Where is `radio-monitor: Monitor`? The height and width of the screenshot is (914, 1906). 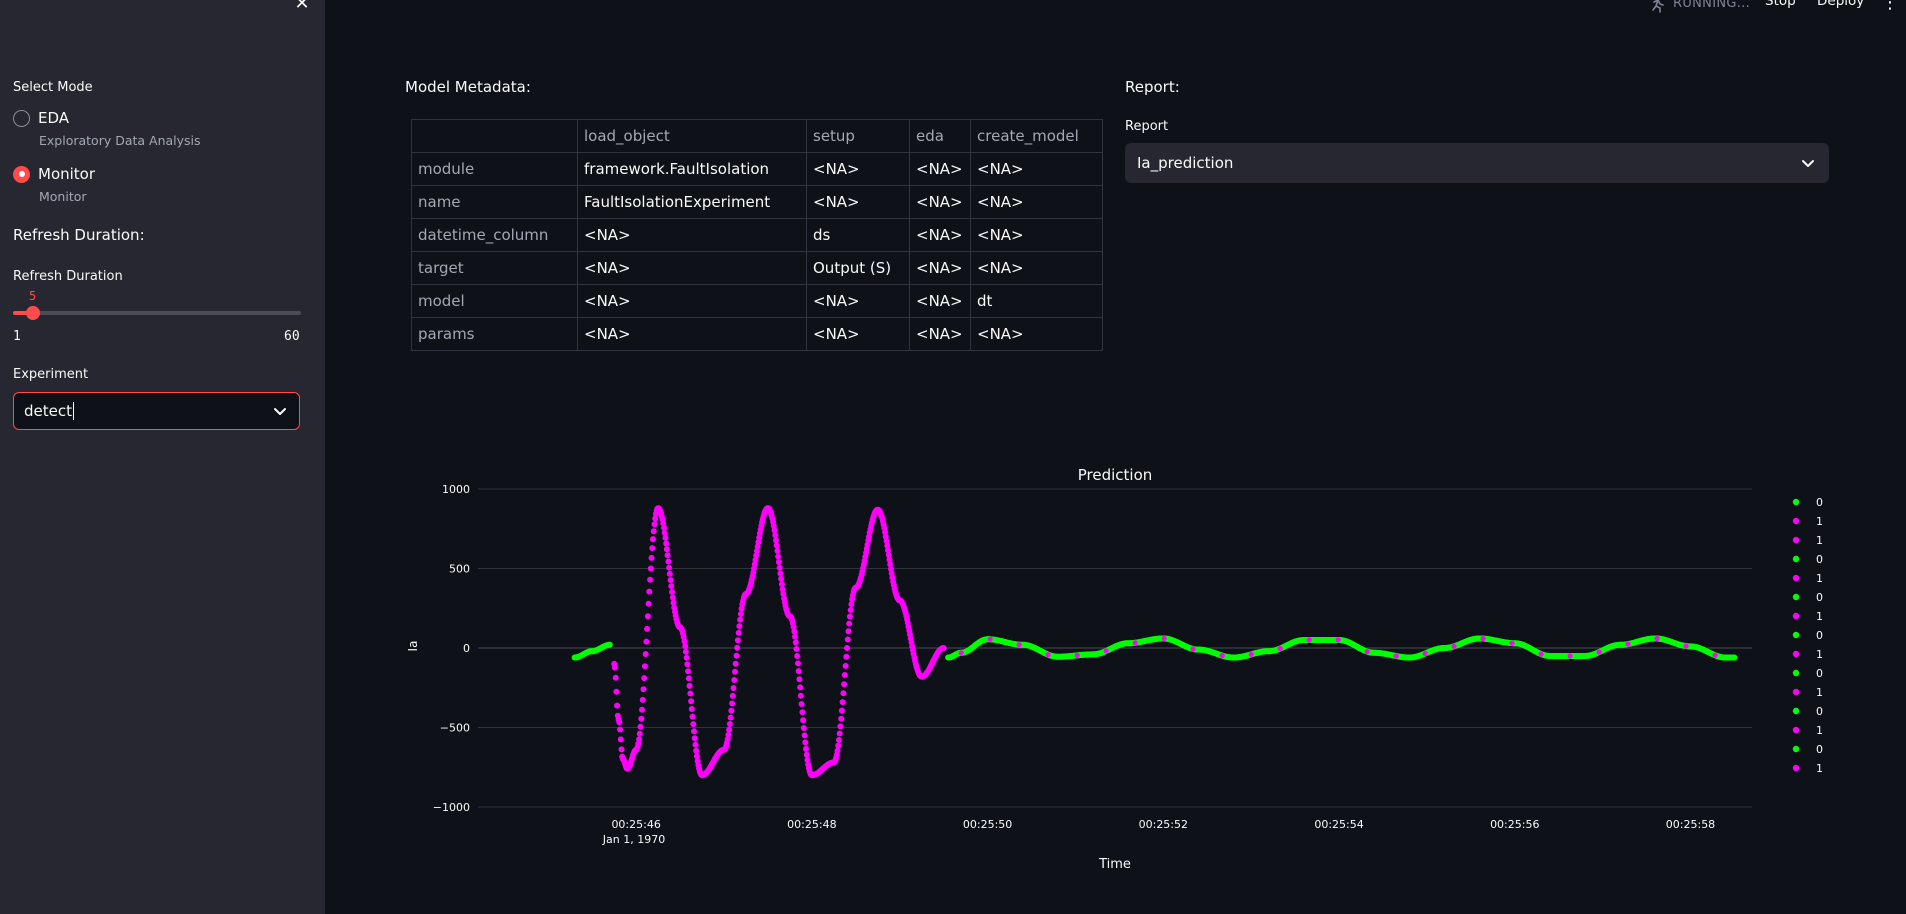 radio-monitor: Monitor is located at coordinates (54, 174).